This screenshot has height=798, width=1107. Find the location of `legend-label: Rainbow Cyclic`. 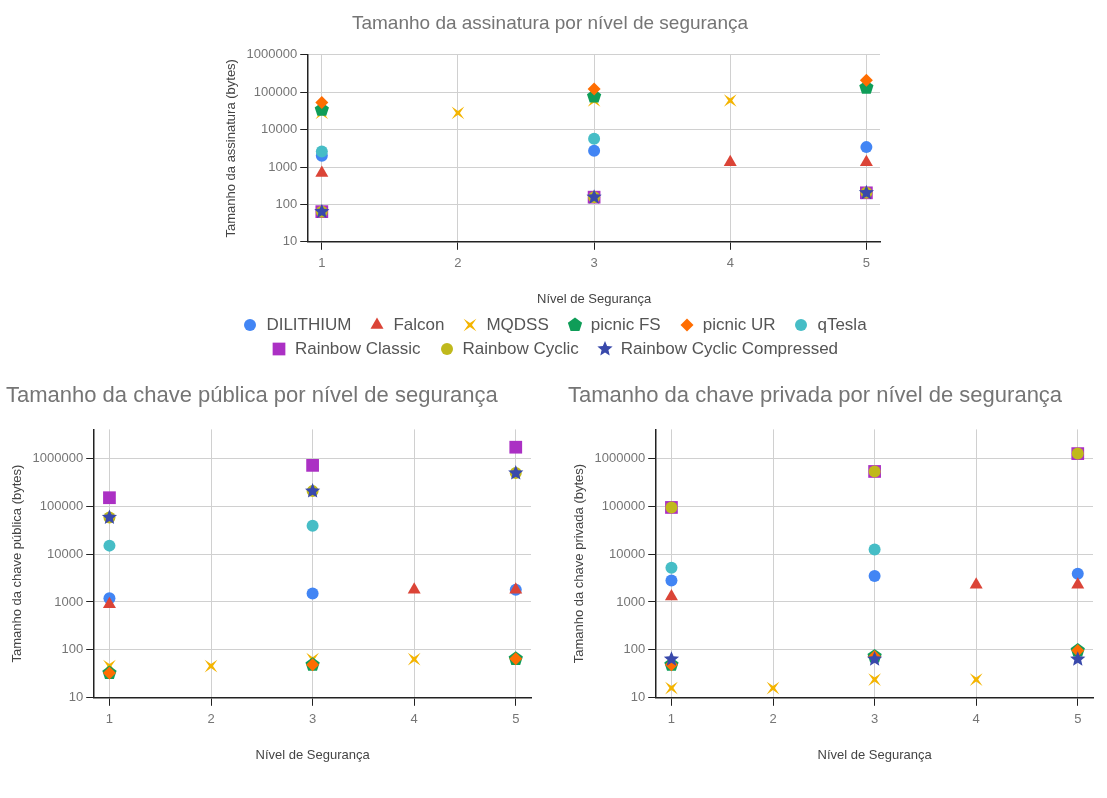

legend-label: Rainbow Cyclic is located at coordinates (520, 349).